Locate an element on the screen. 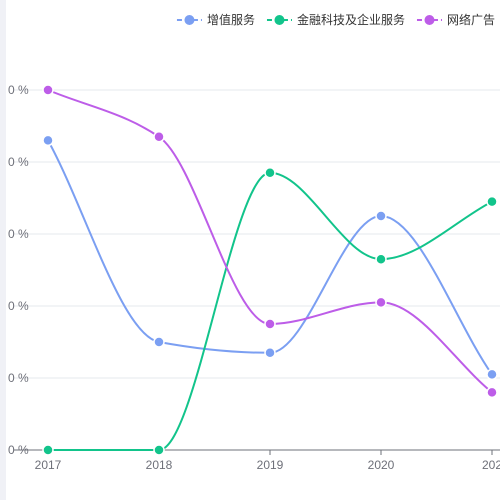 The height and width of the screenshot is (500, 500). y-axis-labels: 0 % 0 % 0 % 0 % 0 % 0 % is located at coordinates (18, 270).